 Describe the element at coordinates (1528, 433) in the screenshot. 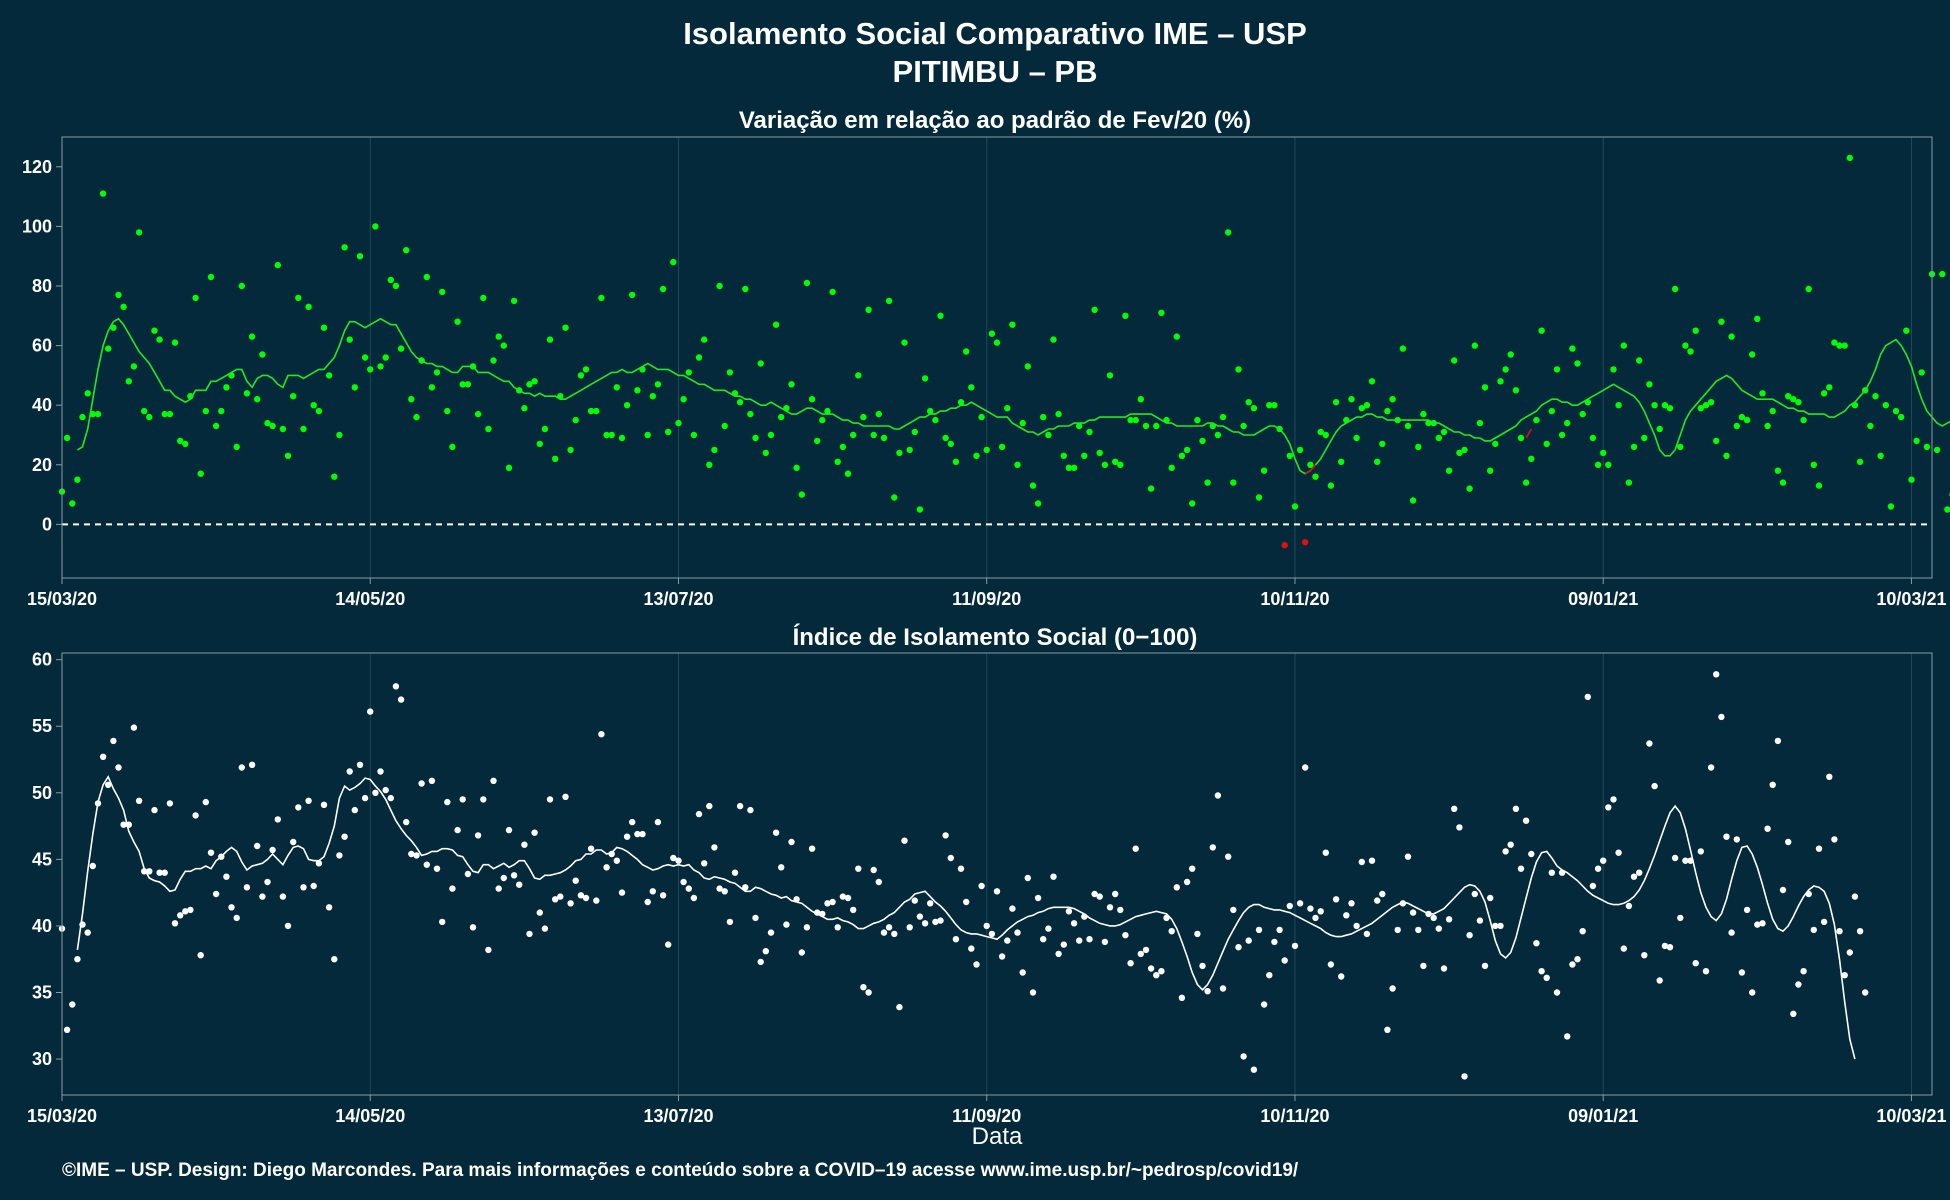

I see `top-negative-moving-average` at that location.